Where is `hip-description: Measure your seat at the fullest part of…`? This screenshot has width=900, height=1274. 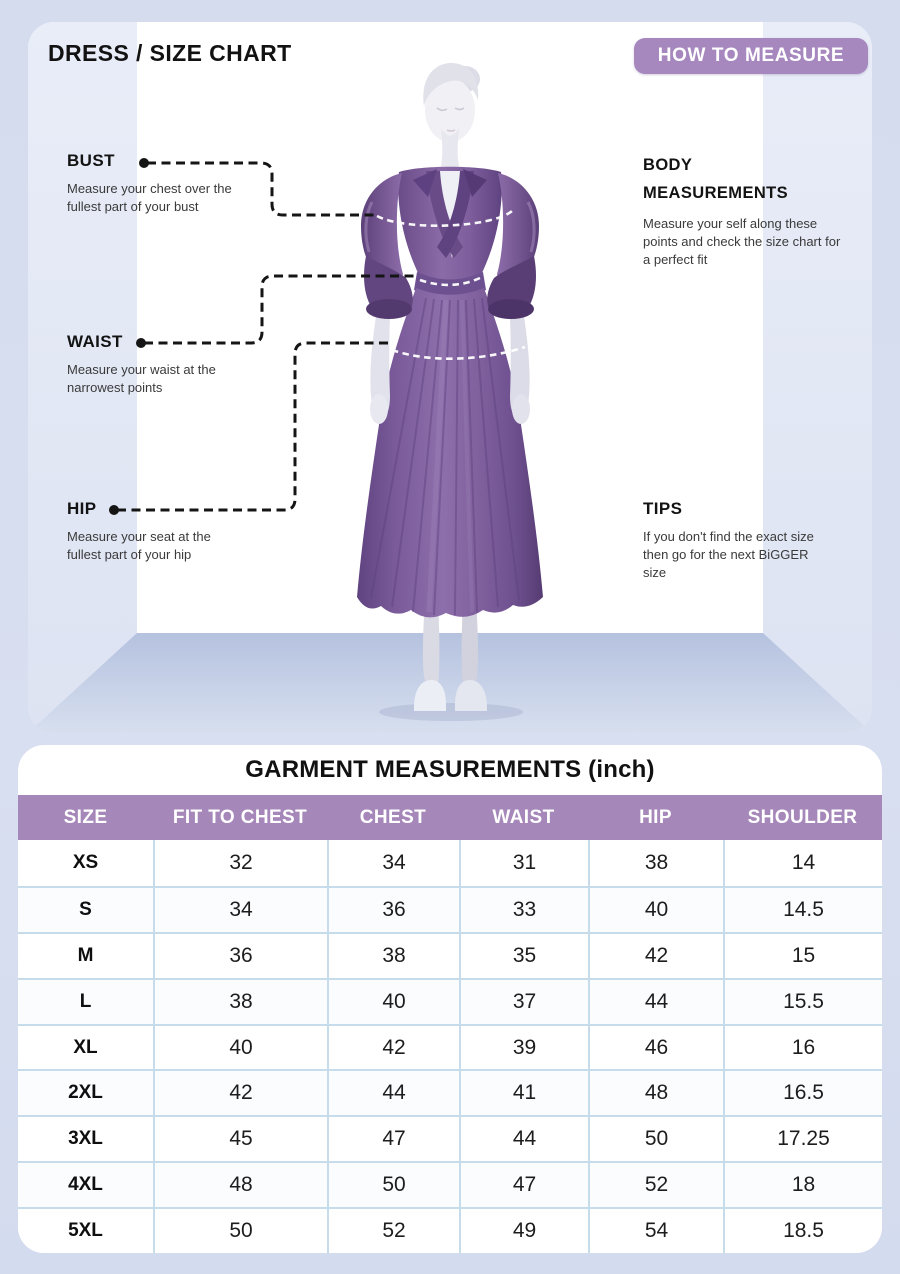 hip-description: Measure your seat at the fullest part of… is located at coordinates (139, 546).